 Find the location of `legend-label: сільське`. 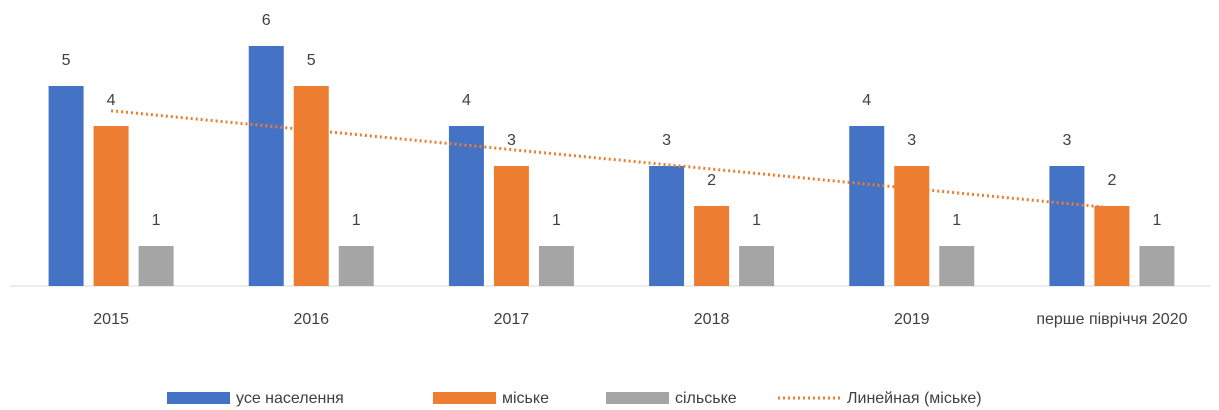

legend-label: сільське is located at coordinates (706, 398).